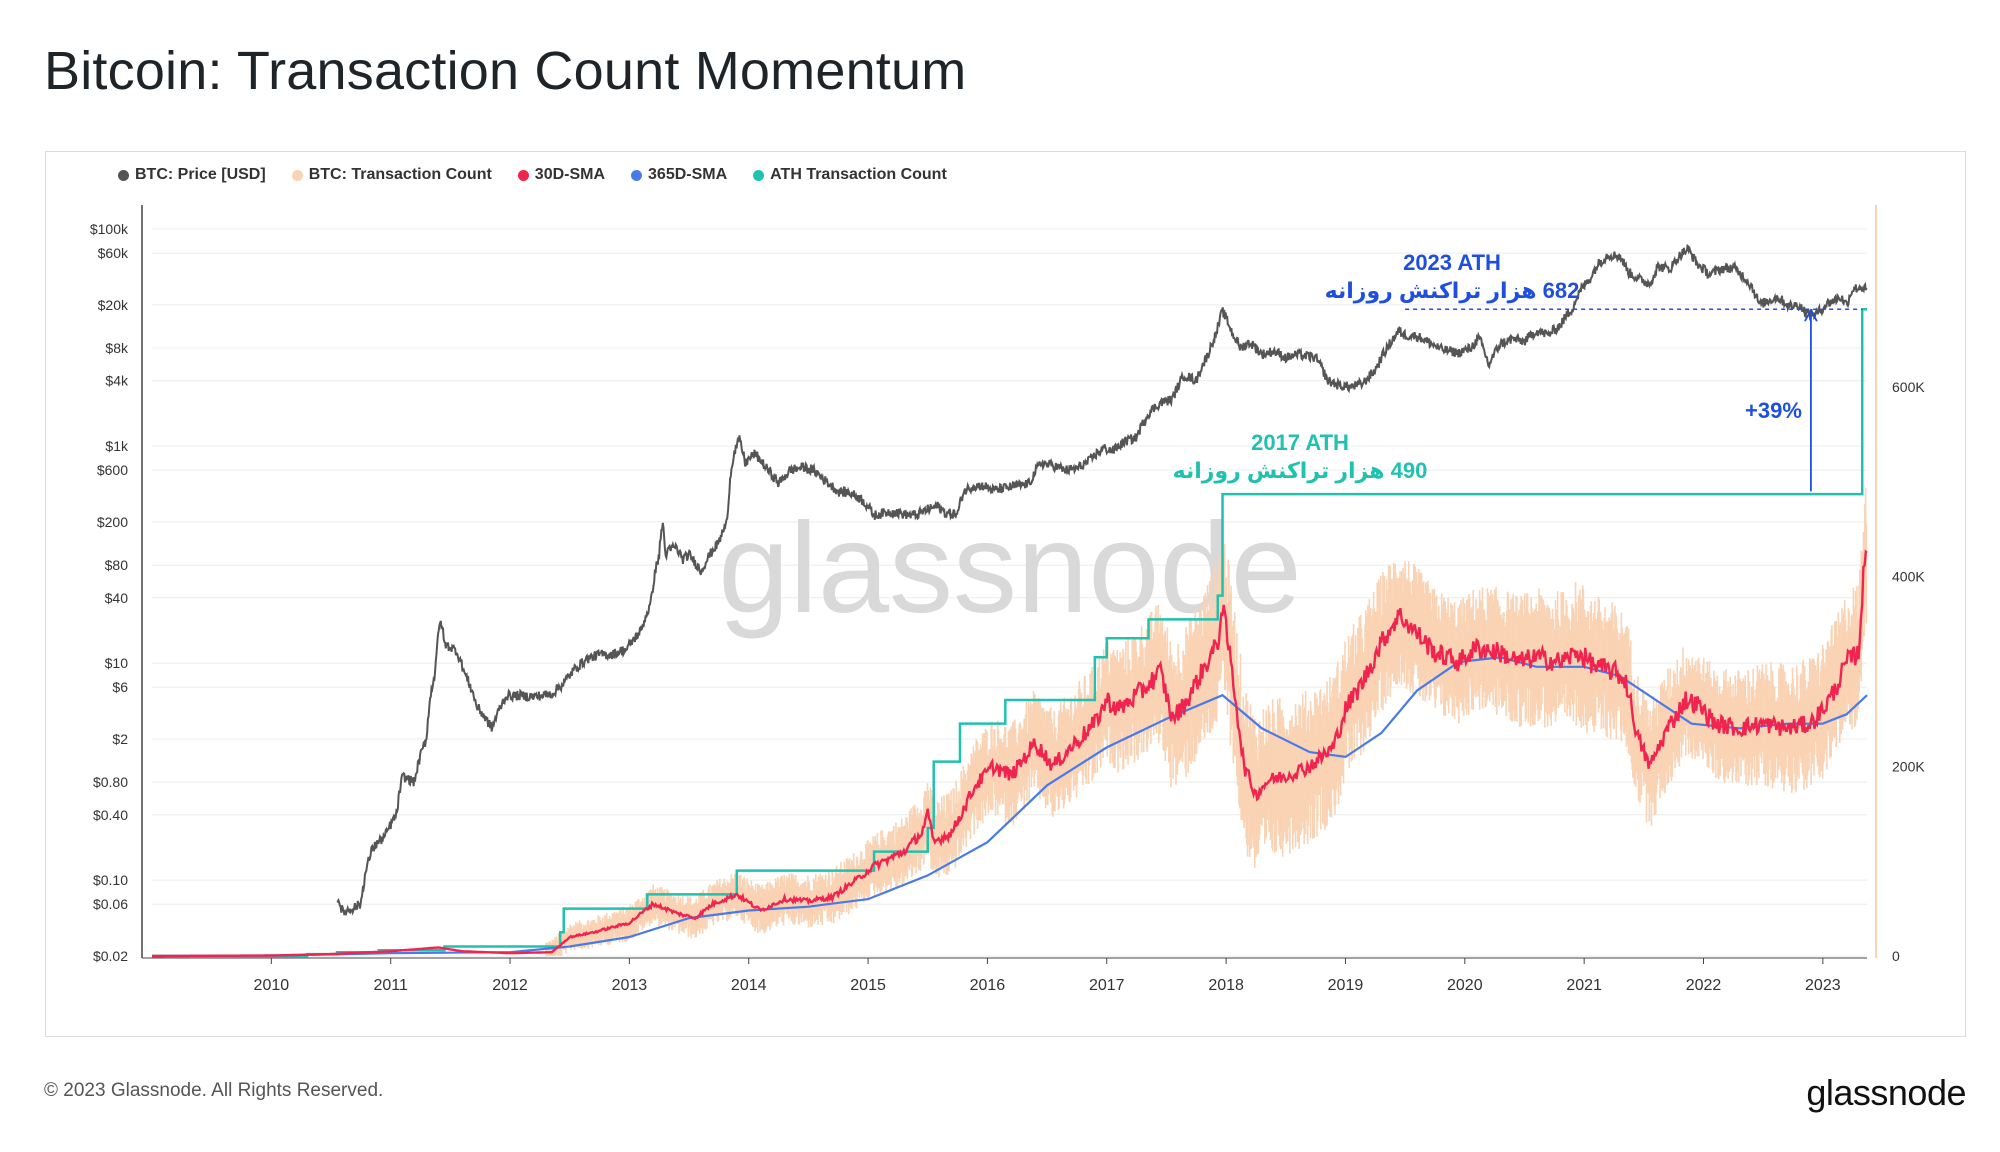  Describe the element at coordinates (688, 174) in the screenshot. I see `legend-label: 365D-SMA` at that location.